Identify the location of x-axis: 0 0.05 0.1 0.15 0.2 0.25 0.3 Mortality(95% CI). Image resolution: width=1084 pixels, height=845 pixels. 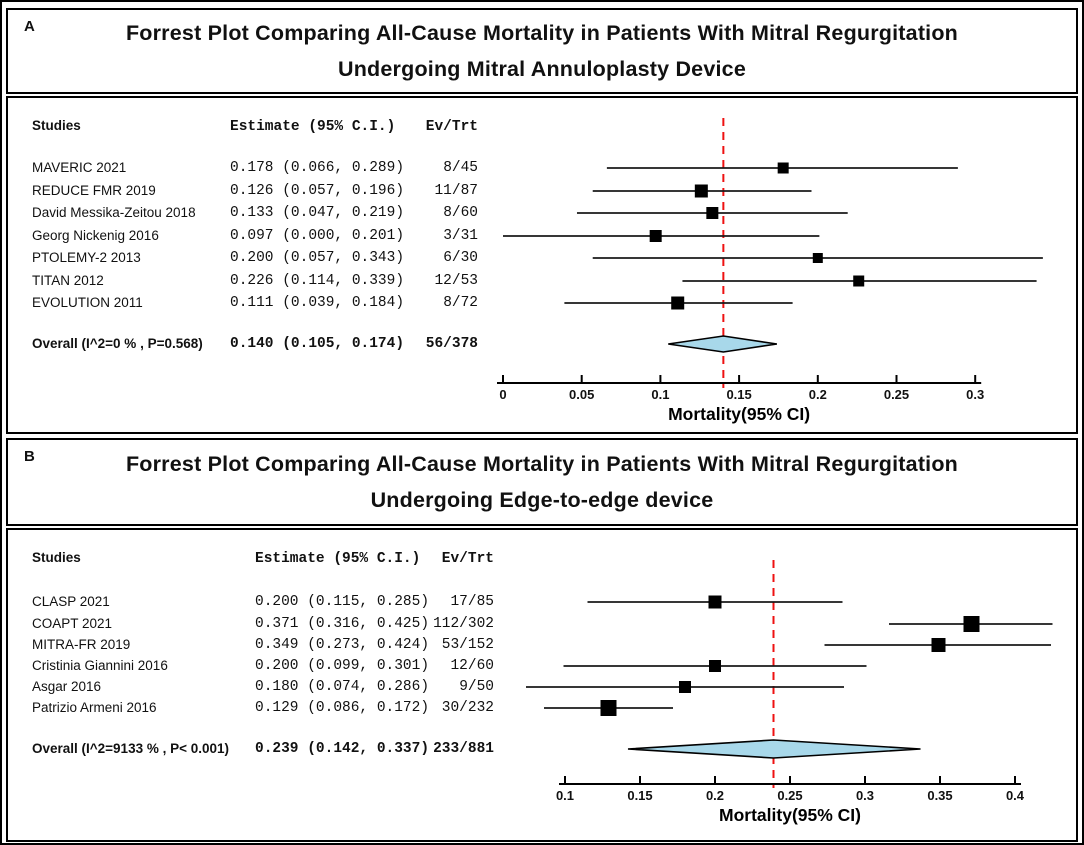
(740, 399).